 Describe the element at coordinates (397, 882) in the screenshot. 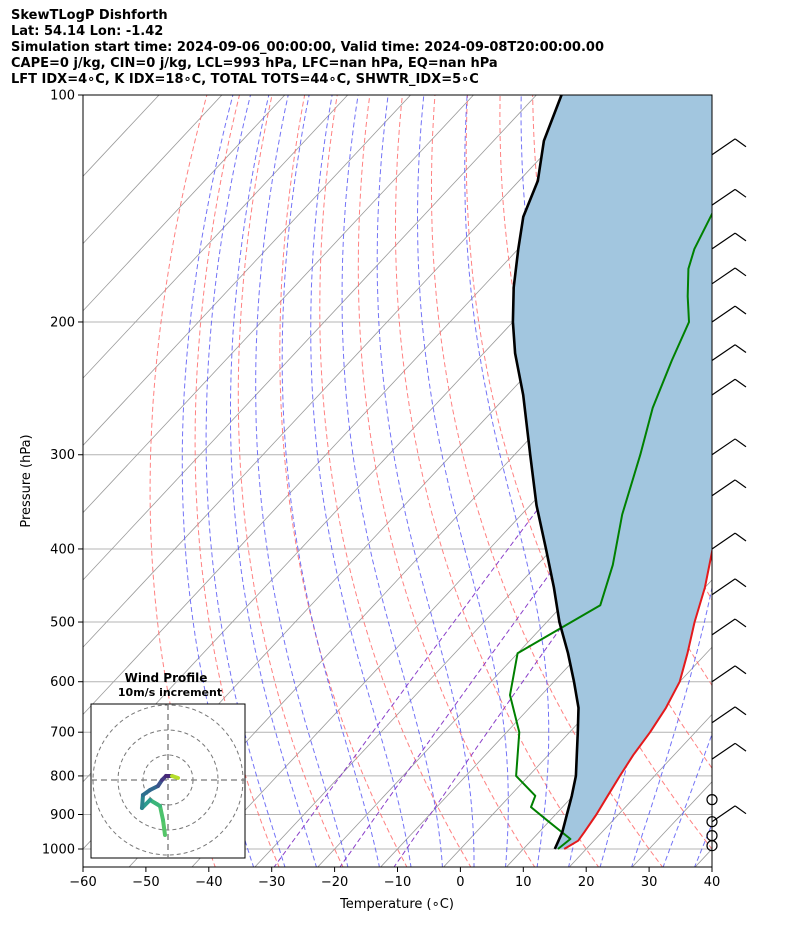

I see `x-tick-label: −10` at that location.